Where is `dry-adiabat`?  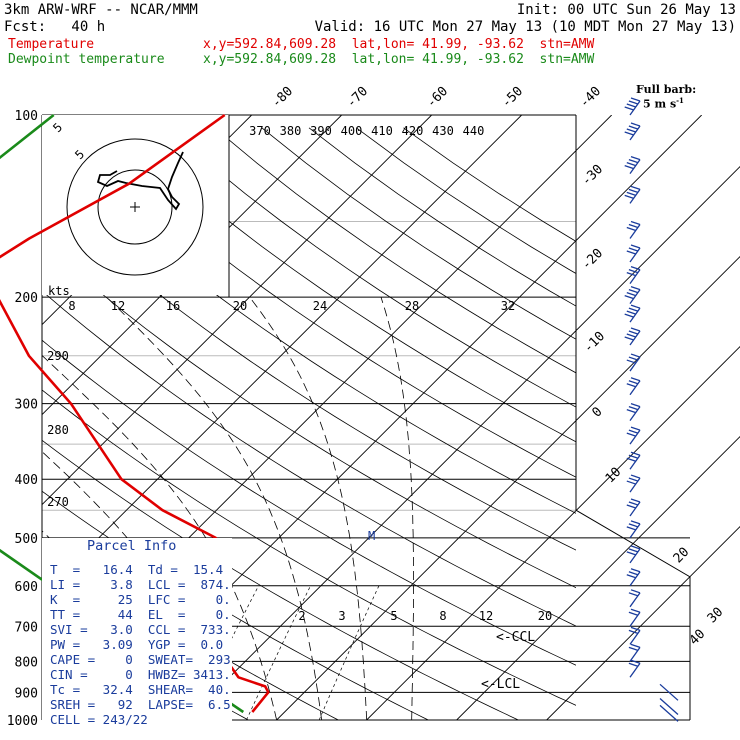
dry-adiabat is located at coordinates (466, 200).